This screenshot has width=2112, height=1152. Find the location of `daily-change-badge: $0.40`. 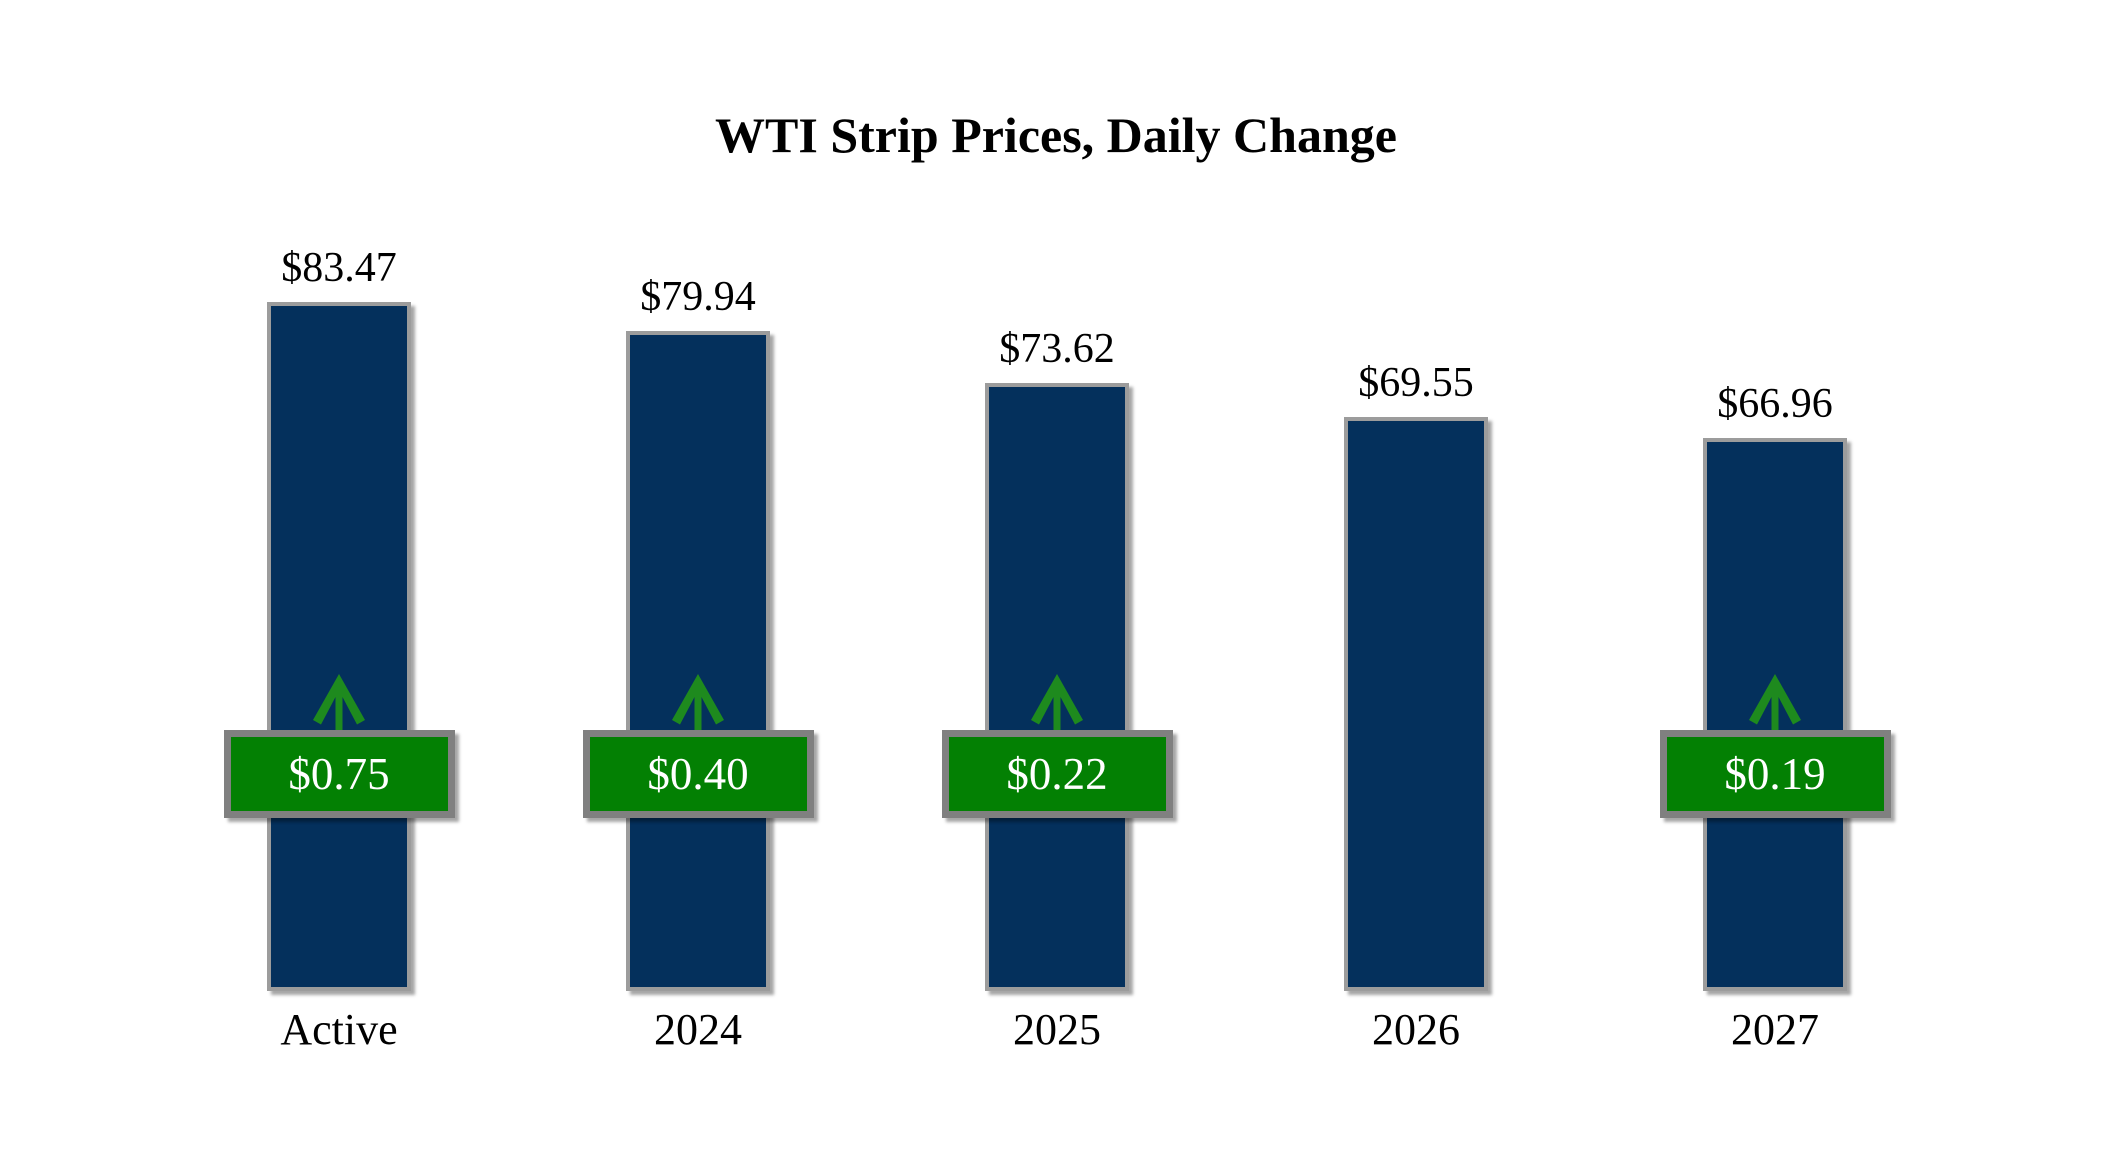

daily-change-badge: $0.40 is located at coordinates (698, 774).